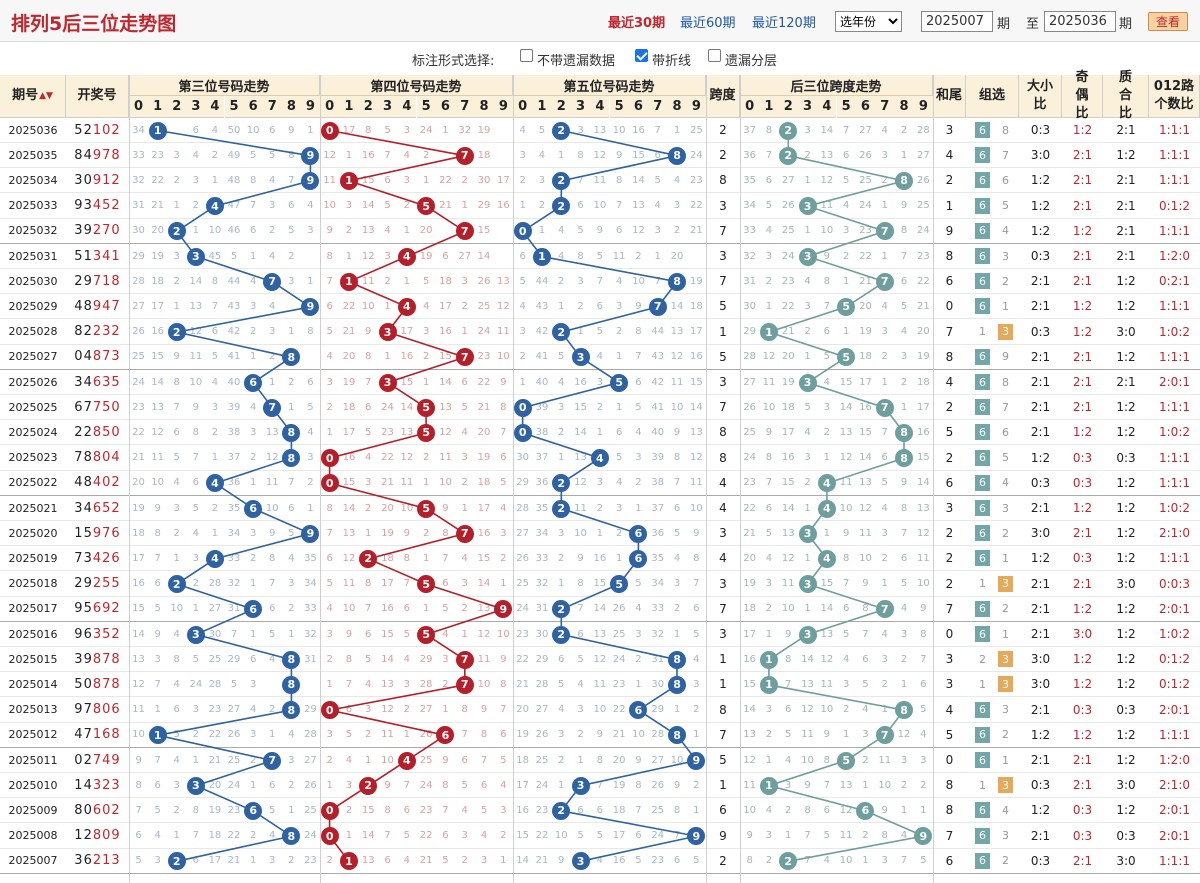 Image resolution: width=1200 pixels, height=883 pixels. What do you see at coordinates (522, 382) in the screenshot?
I see `p5-miss-cell: 1` at bounding box center [522, 382].